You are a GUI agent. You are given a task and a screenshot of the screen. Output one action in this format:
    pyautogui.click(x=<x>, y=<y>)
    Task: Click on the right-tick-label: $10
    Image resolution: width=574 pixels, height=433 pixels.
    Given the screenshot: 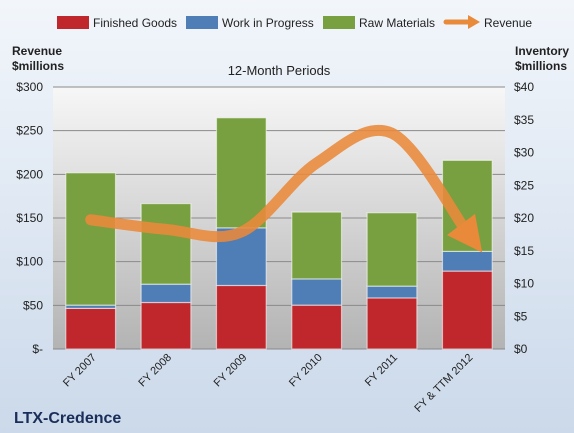 What is the action you would take?
    pyautogui.click(x=524, y=284)
    